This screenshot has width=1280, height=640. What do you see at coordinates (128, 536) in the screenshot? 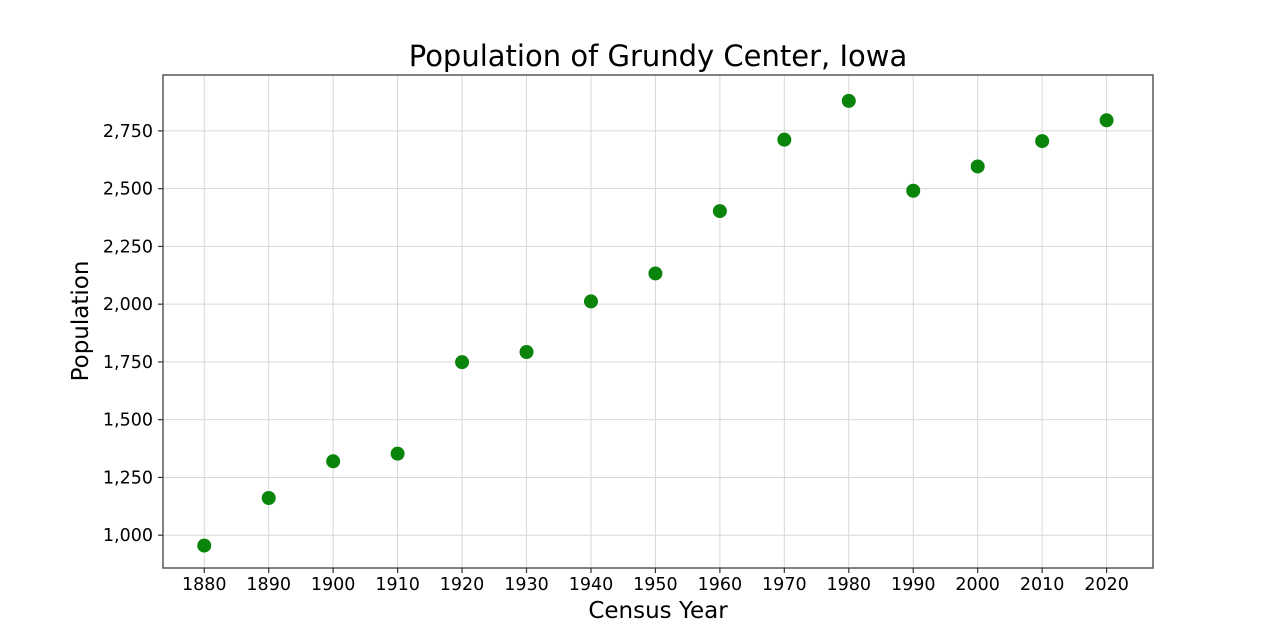
I see `y-tick-label: 1,000` at bounding box center [128, 536].